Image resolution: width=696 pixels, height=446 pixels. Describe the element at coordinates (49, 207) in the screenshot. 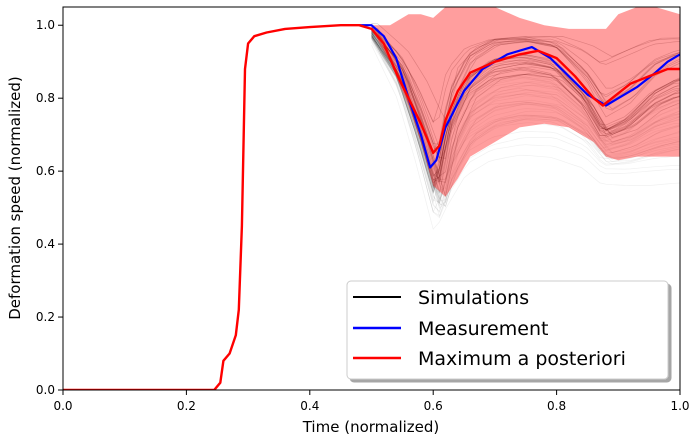

I see `y-axis-ticks: 0.0 0.2 0.4 0.6 0.8 1.0` at that location.